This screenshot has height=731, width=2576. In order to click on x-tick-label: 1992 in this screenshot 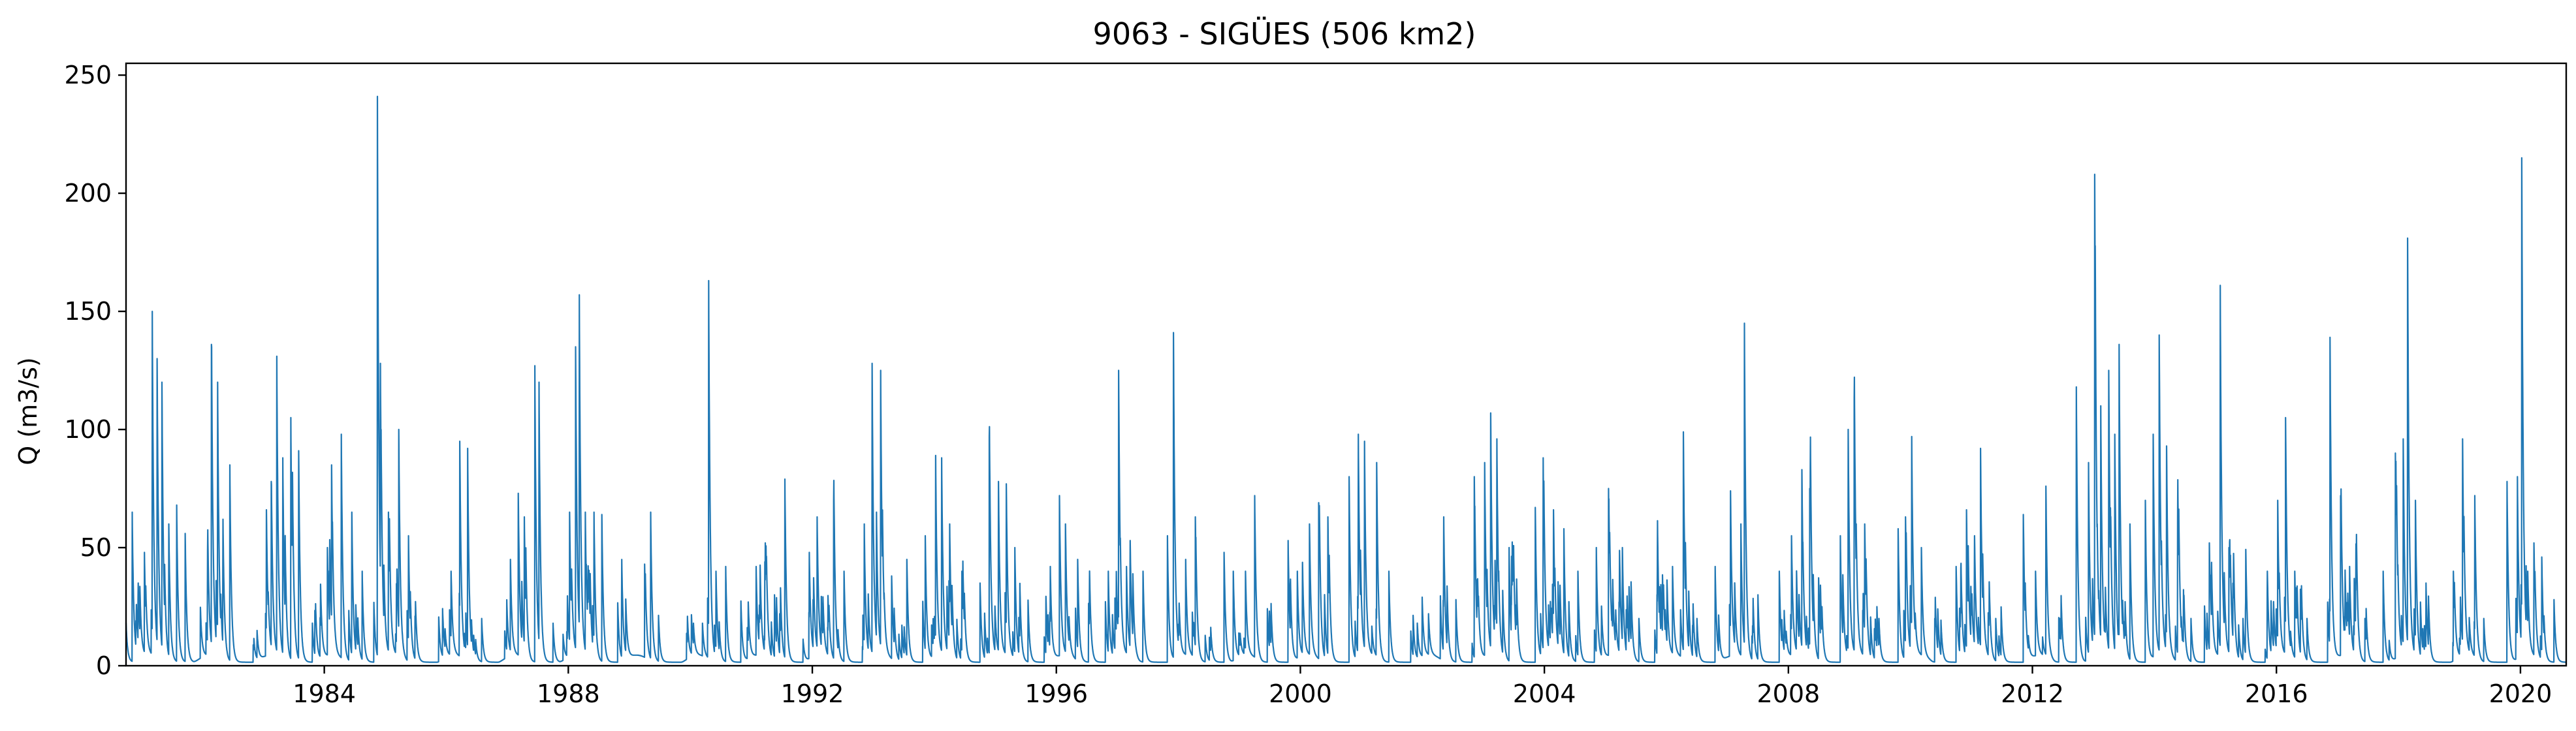, I will do `click(813, 693)`.